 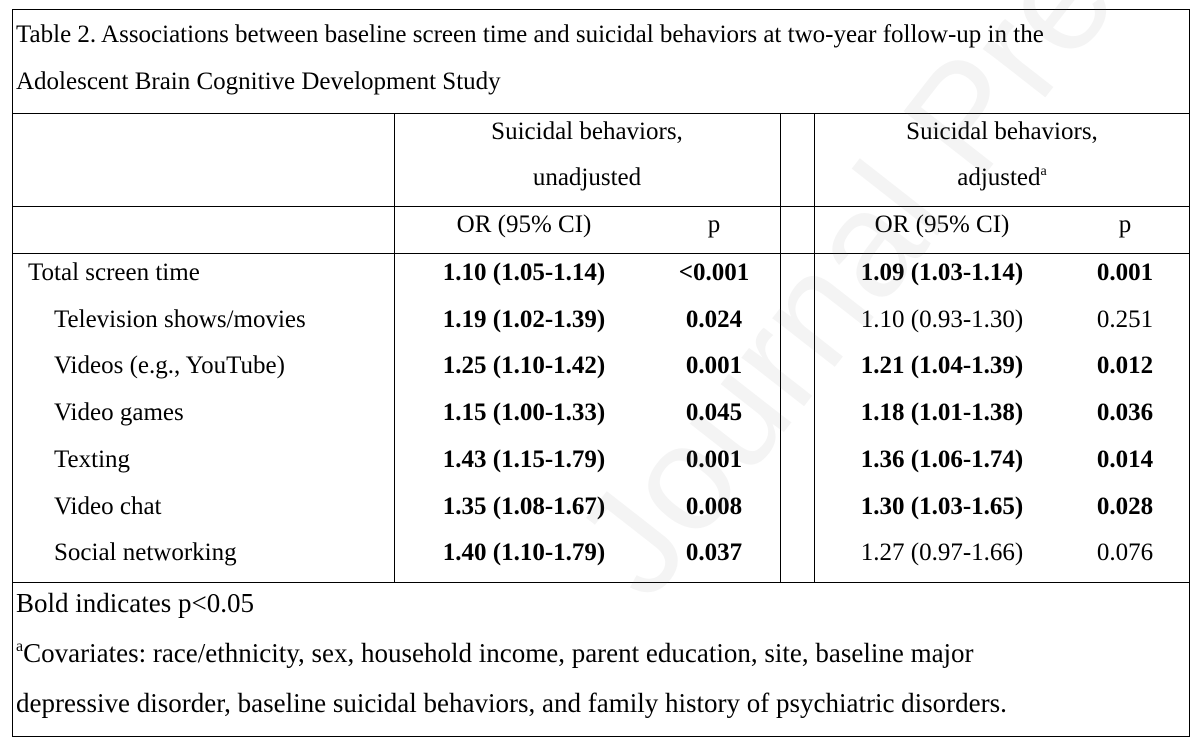 I want to click on rule-gap-left, so click(x=780, y=347).